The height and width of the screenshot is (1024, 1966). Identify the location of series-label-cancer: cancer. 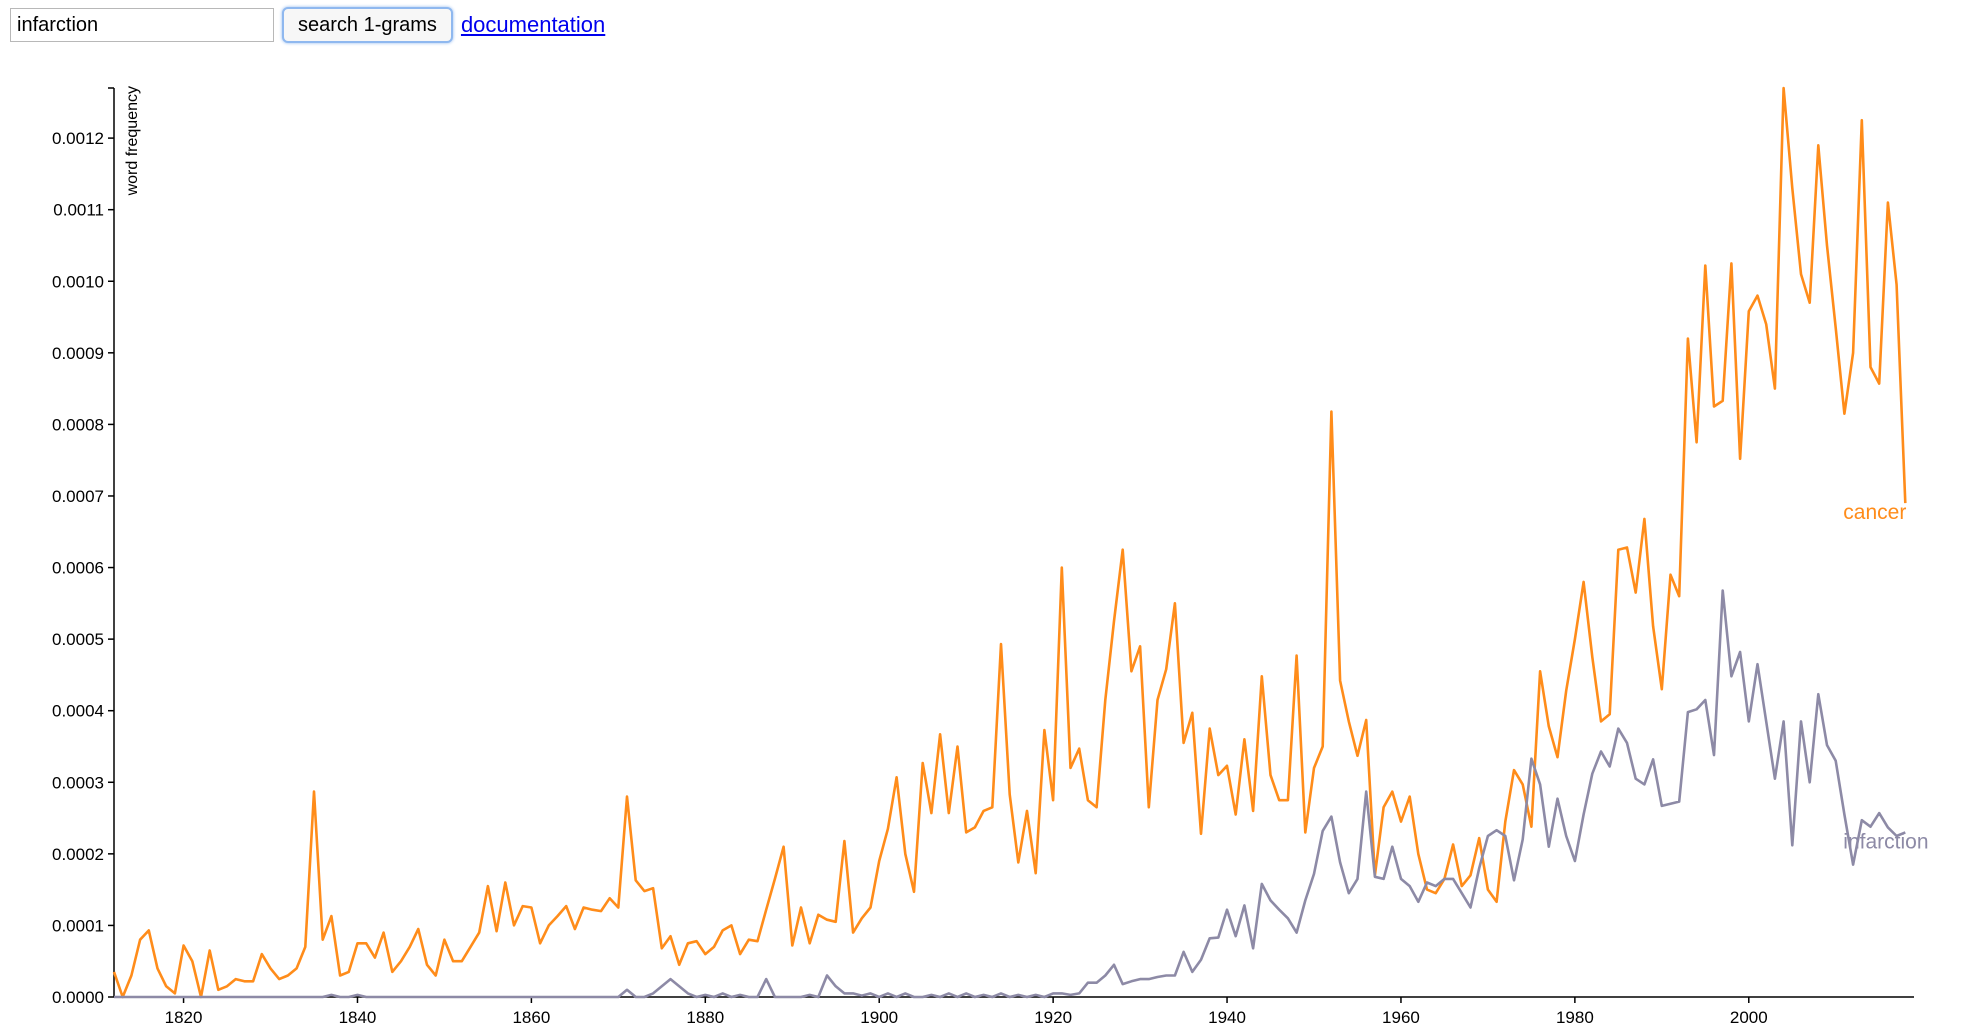
(1874, 512).